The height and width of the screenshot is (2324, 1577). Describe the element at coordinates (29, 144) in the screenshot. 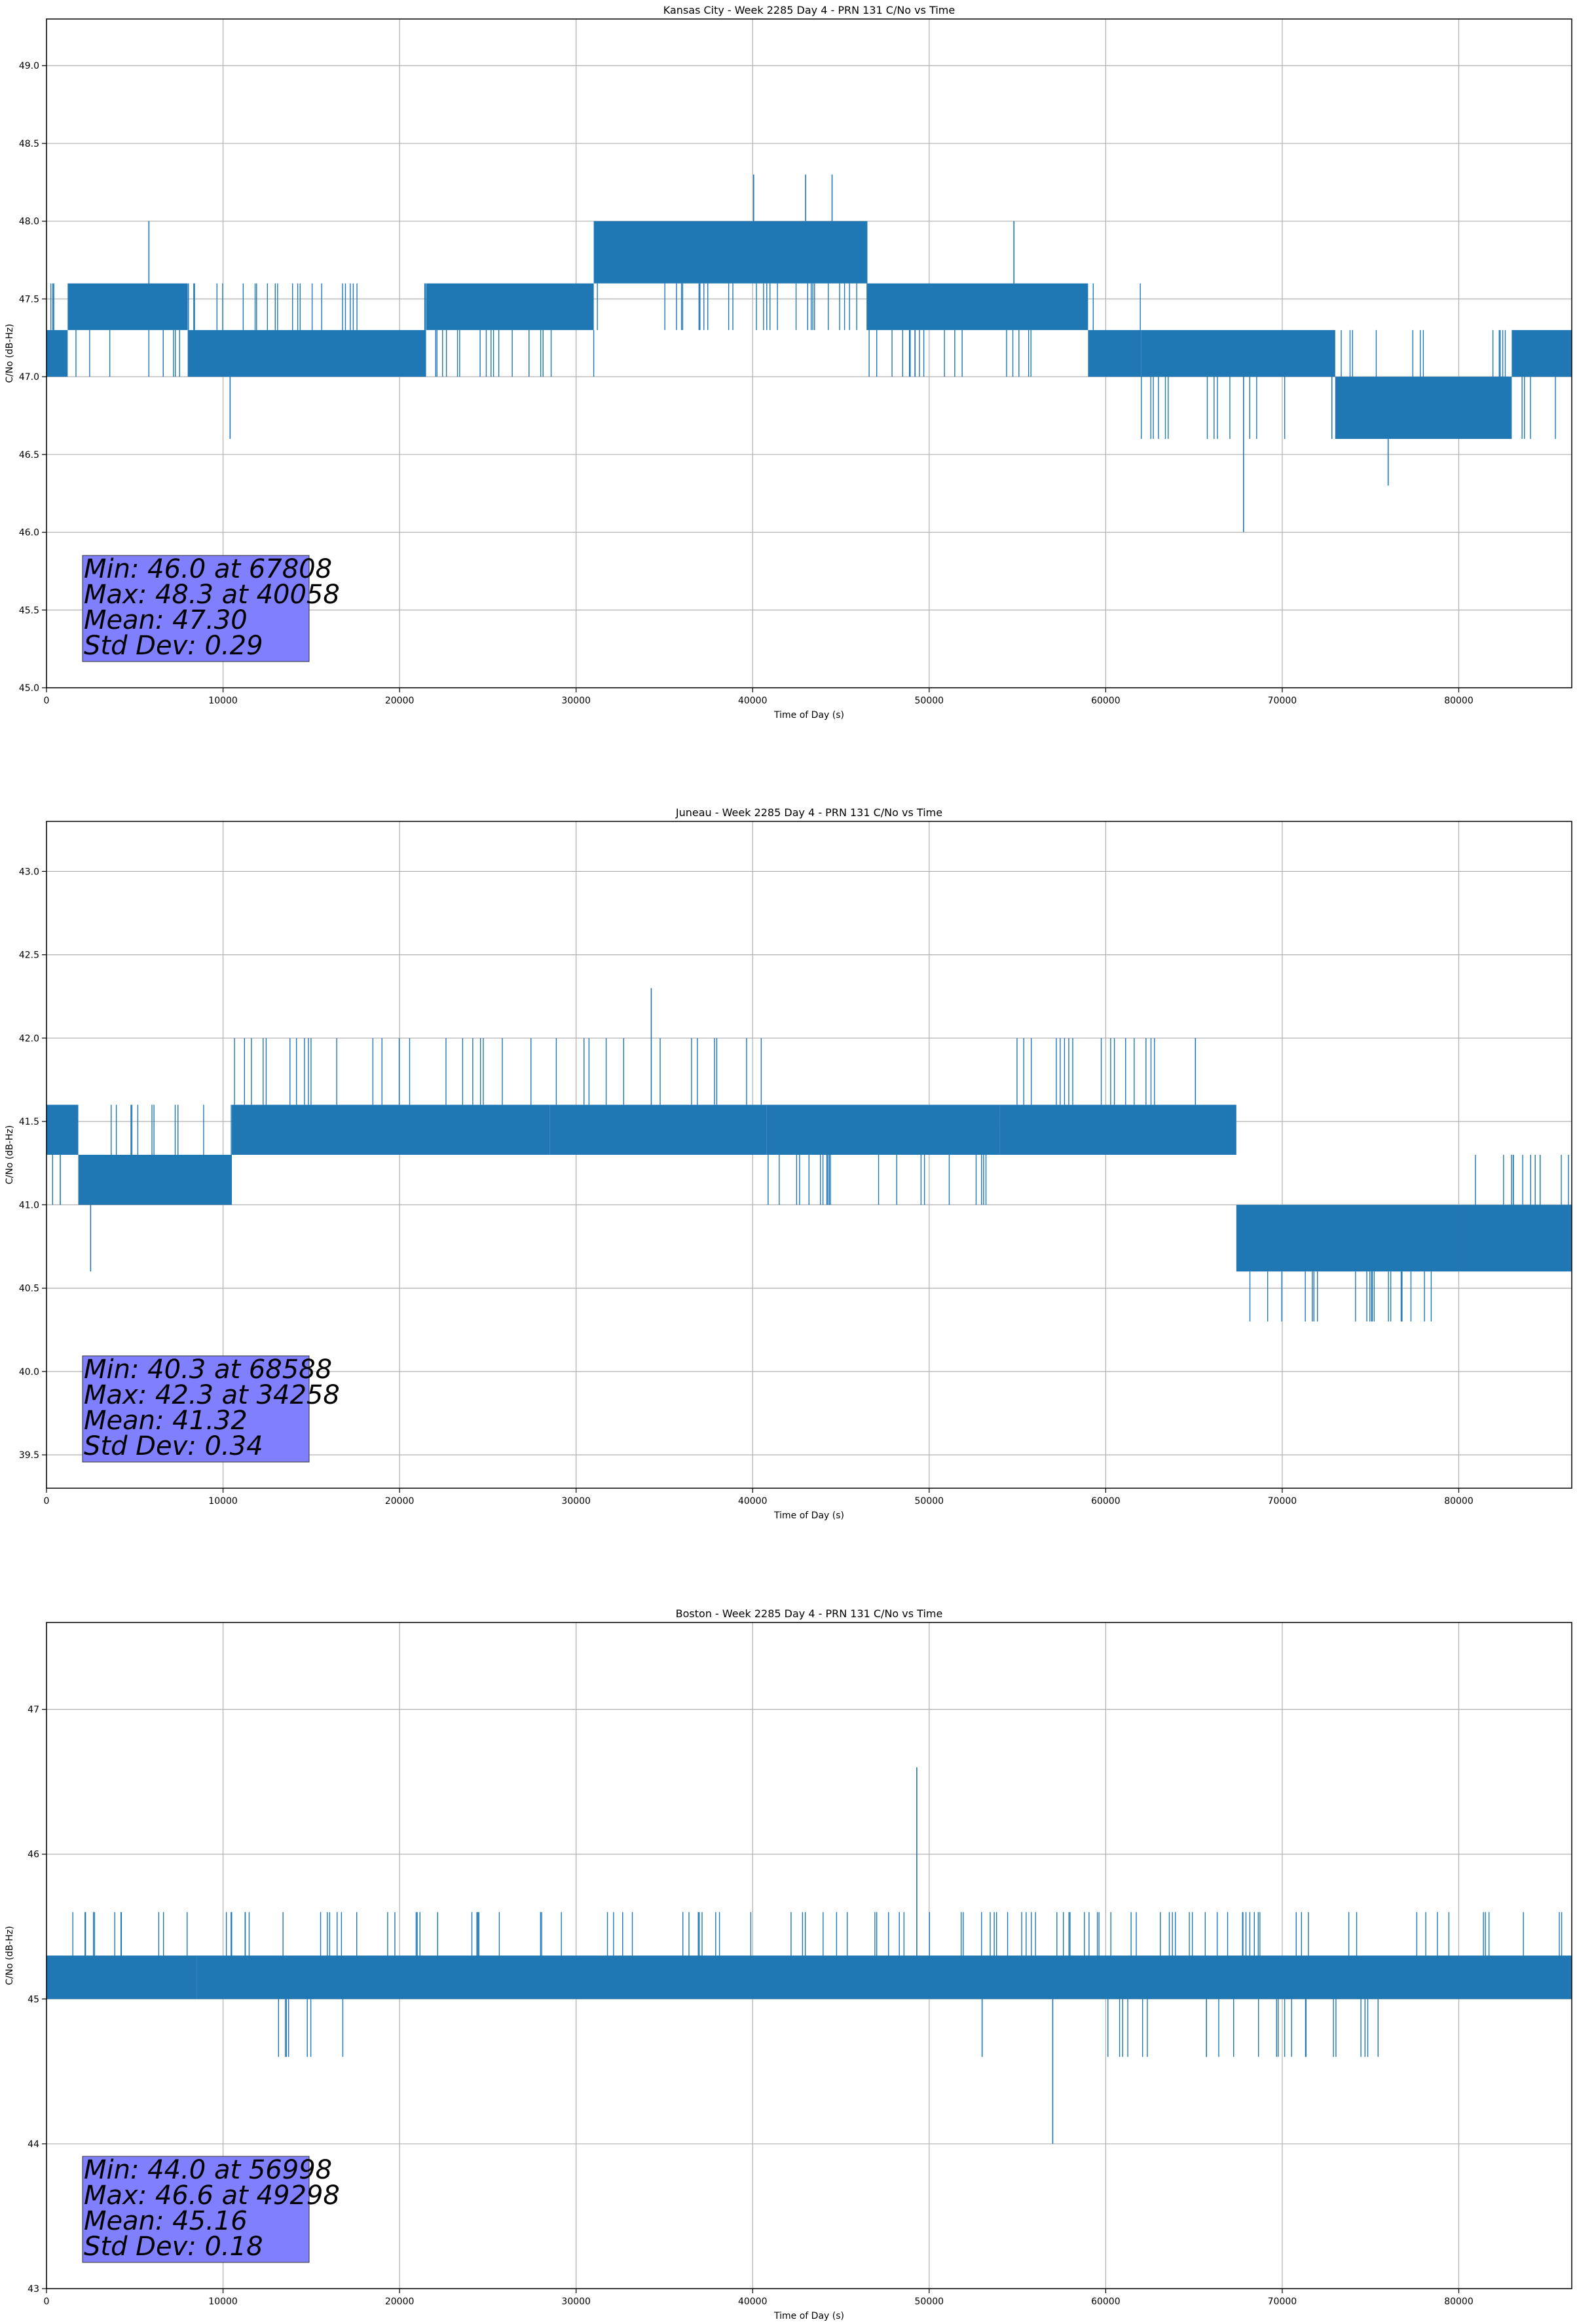

I see `y-tick-label: 48.5` at that location.